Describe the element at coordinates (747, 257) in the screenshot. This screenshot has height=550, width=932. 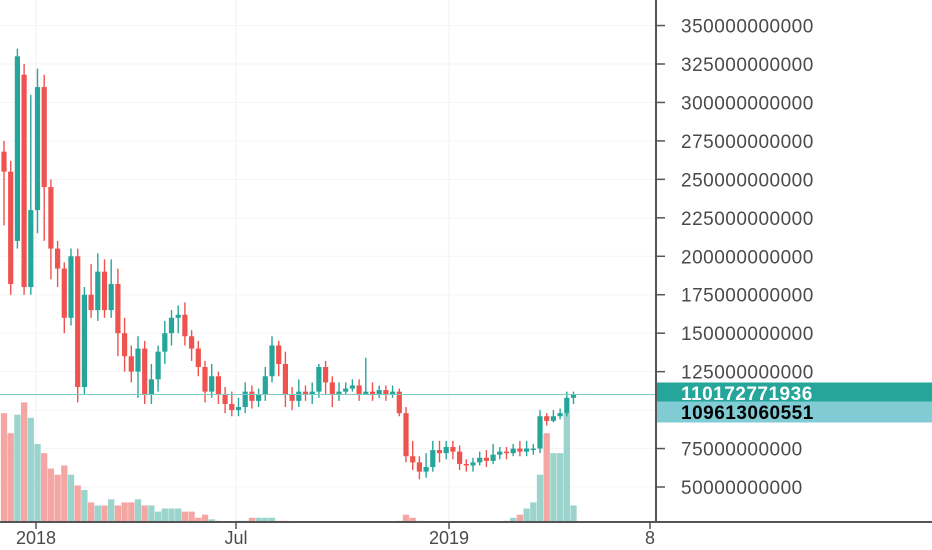
I see `price-tick-label: 200000000000` at that location.